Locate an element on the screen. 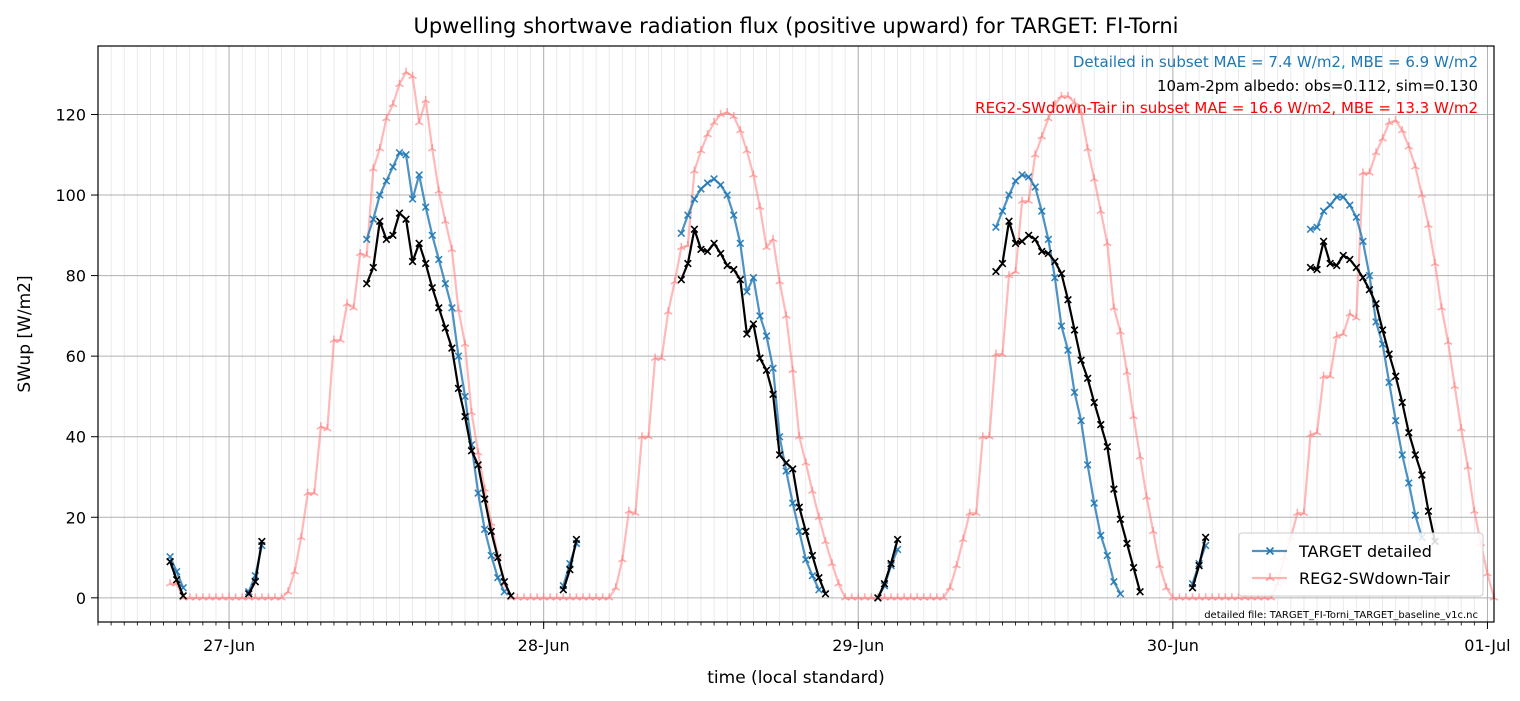 Image resolution: width=1520 pixels, height=701 pixels. x-tick-label: 28-Jun is located at coordinates (544, 645).